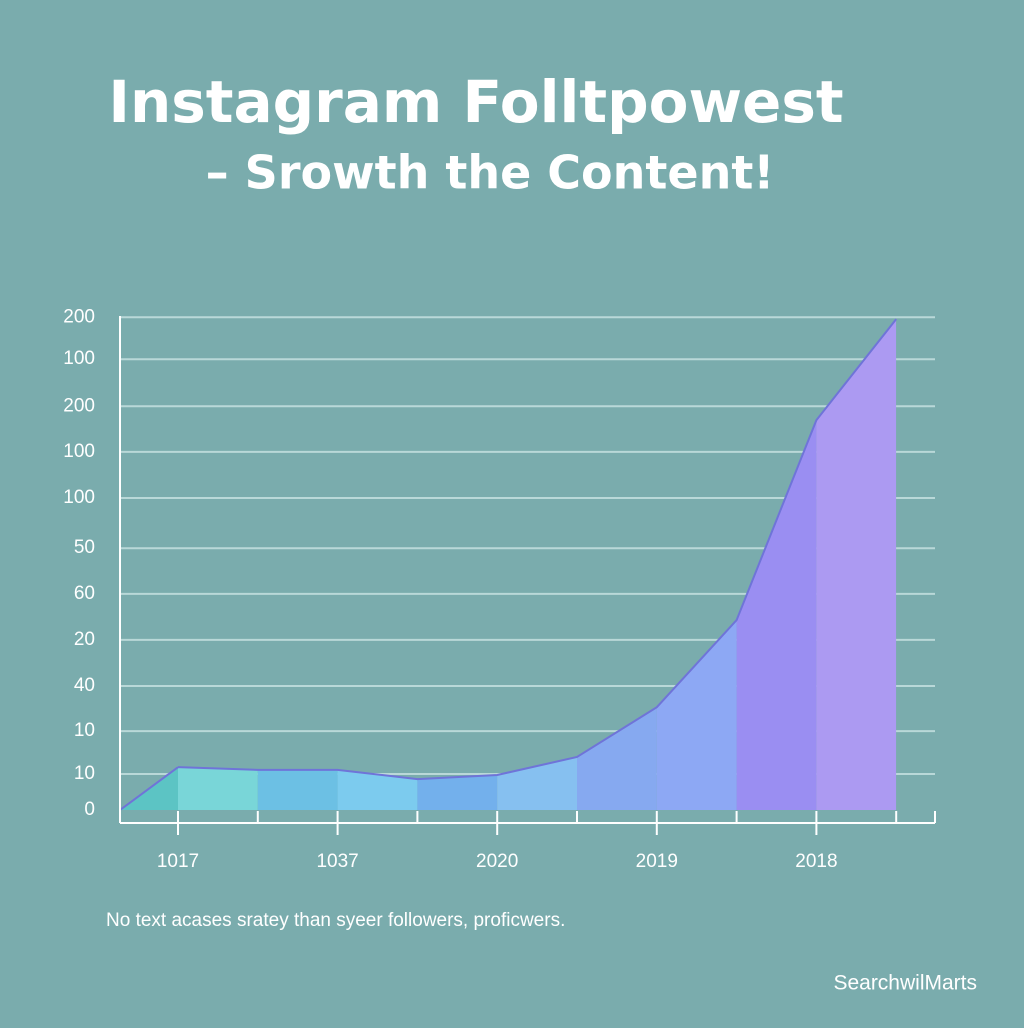 Image resolution: width=1024 pixels, height=1028 pixels. What do you see at coordinates (84, 685) in the screenshot?
I see `y-tick-label: 40` at bounding box center [84, 685].